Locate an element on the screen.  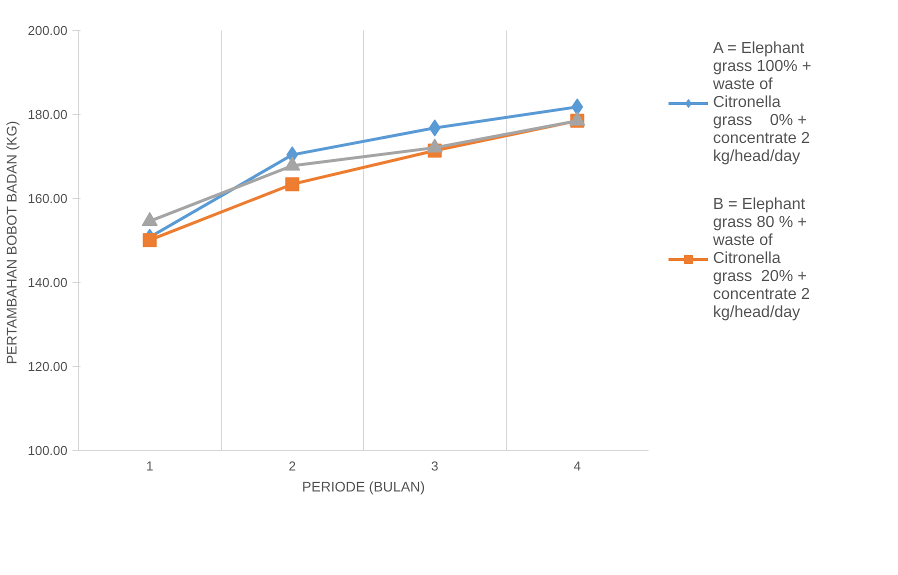
x-tick-label: 1 is located at coordinates (150, 466).